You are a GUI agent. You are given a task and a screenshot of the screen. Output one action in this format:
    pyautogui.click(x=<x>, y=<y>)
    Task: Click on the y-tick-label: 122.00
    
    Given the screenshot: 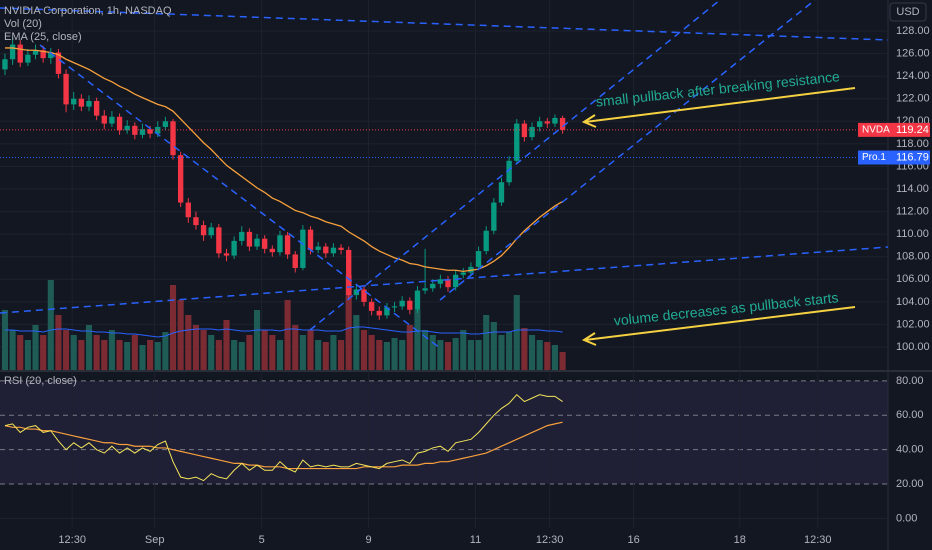 What is the action you would take?
    pyautogui.click(x=913, y=99)
    